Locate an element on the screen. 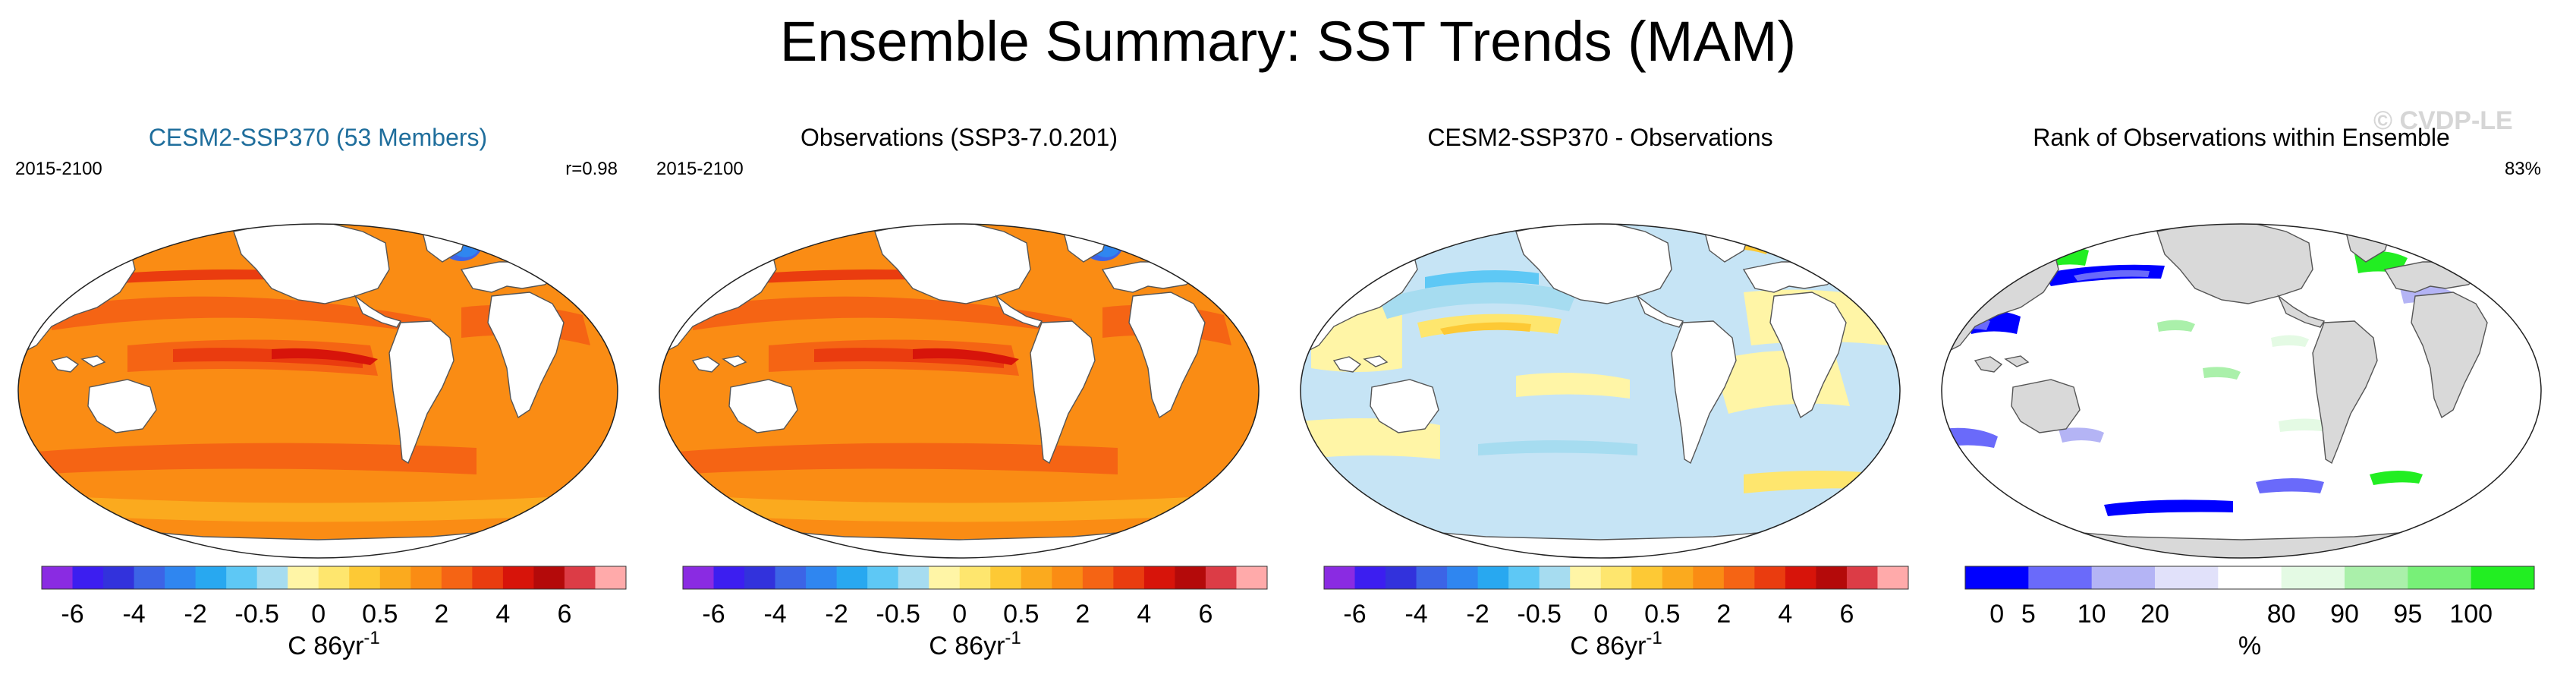  colorbar-3: C 86yr-1 -6 -4 -2 -0.5 0 0.5 2 4 6 is located at coordinates (1616, 613).